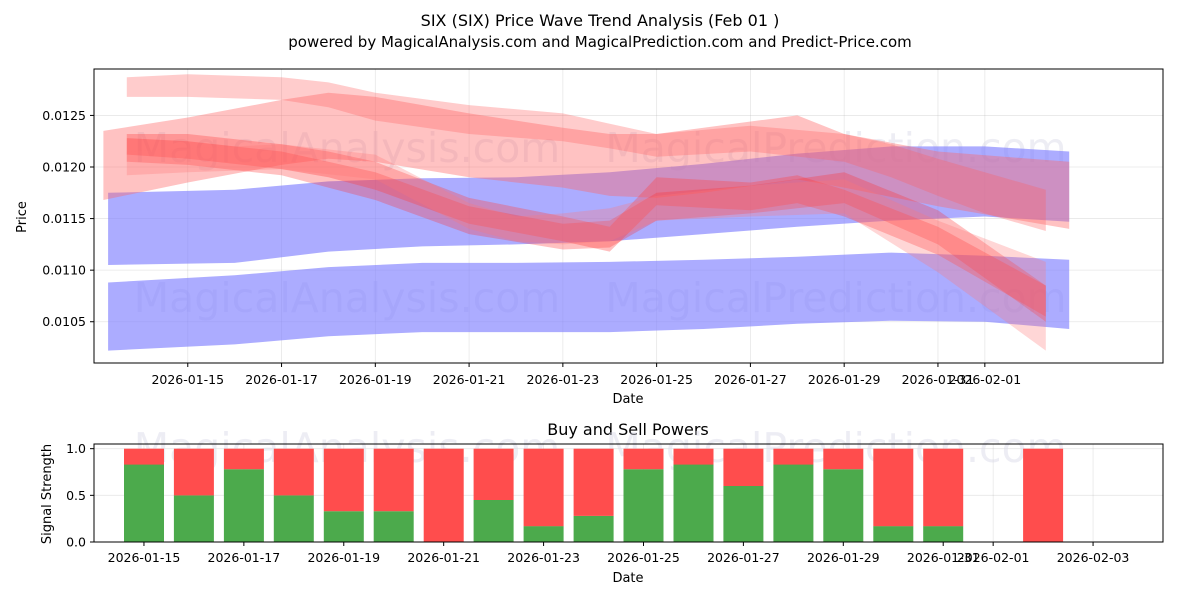  I want to click on price-y-tick-label-4: 0.0125, so click(64, 115).